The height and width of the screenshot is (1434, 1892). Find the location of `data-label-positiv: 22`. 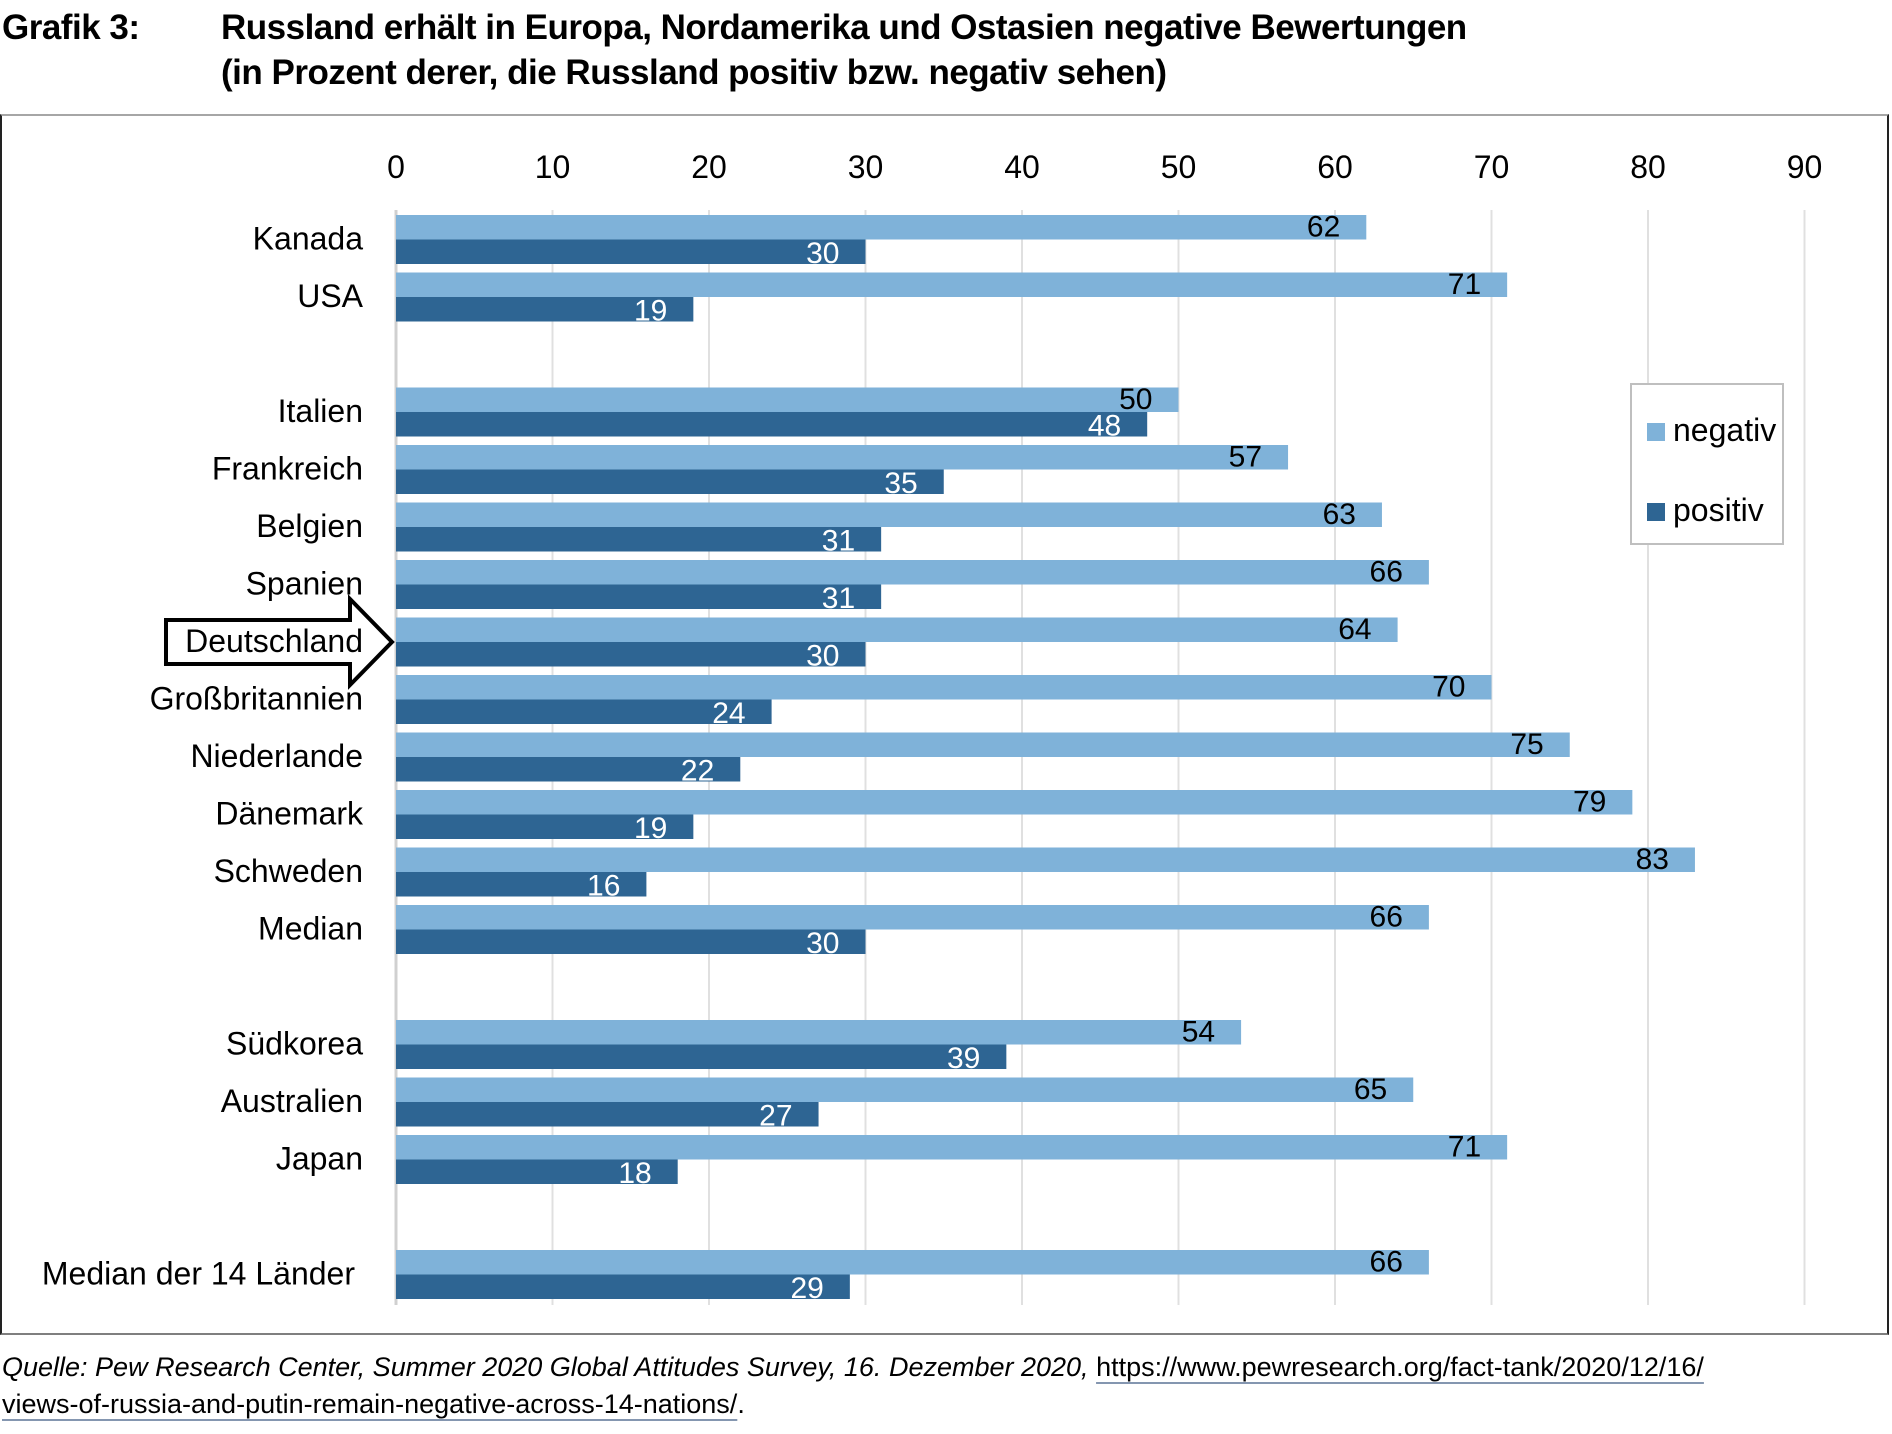

data-label-positiv: 22 is located at coordinates (697, 771).